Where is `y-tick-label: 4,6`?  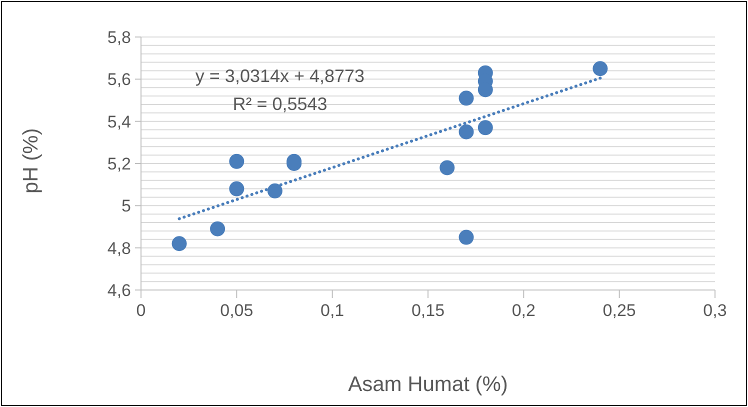
y-tick-label: 4,6 is located at coordinates (119, 290).